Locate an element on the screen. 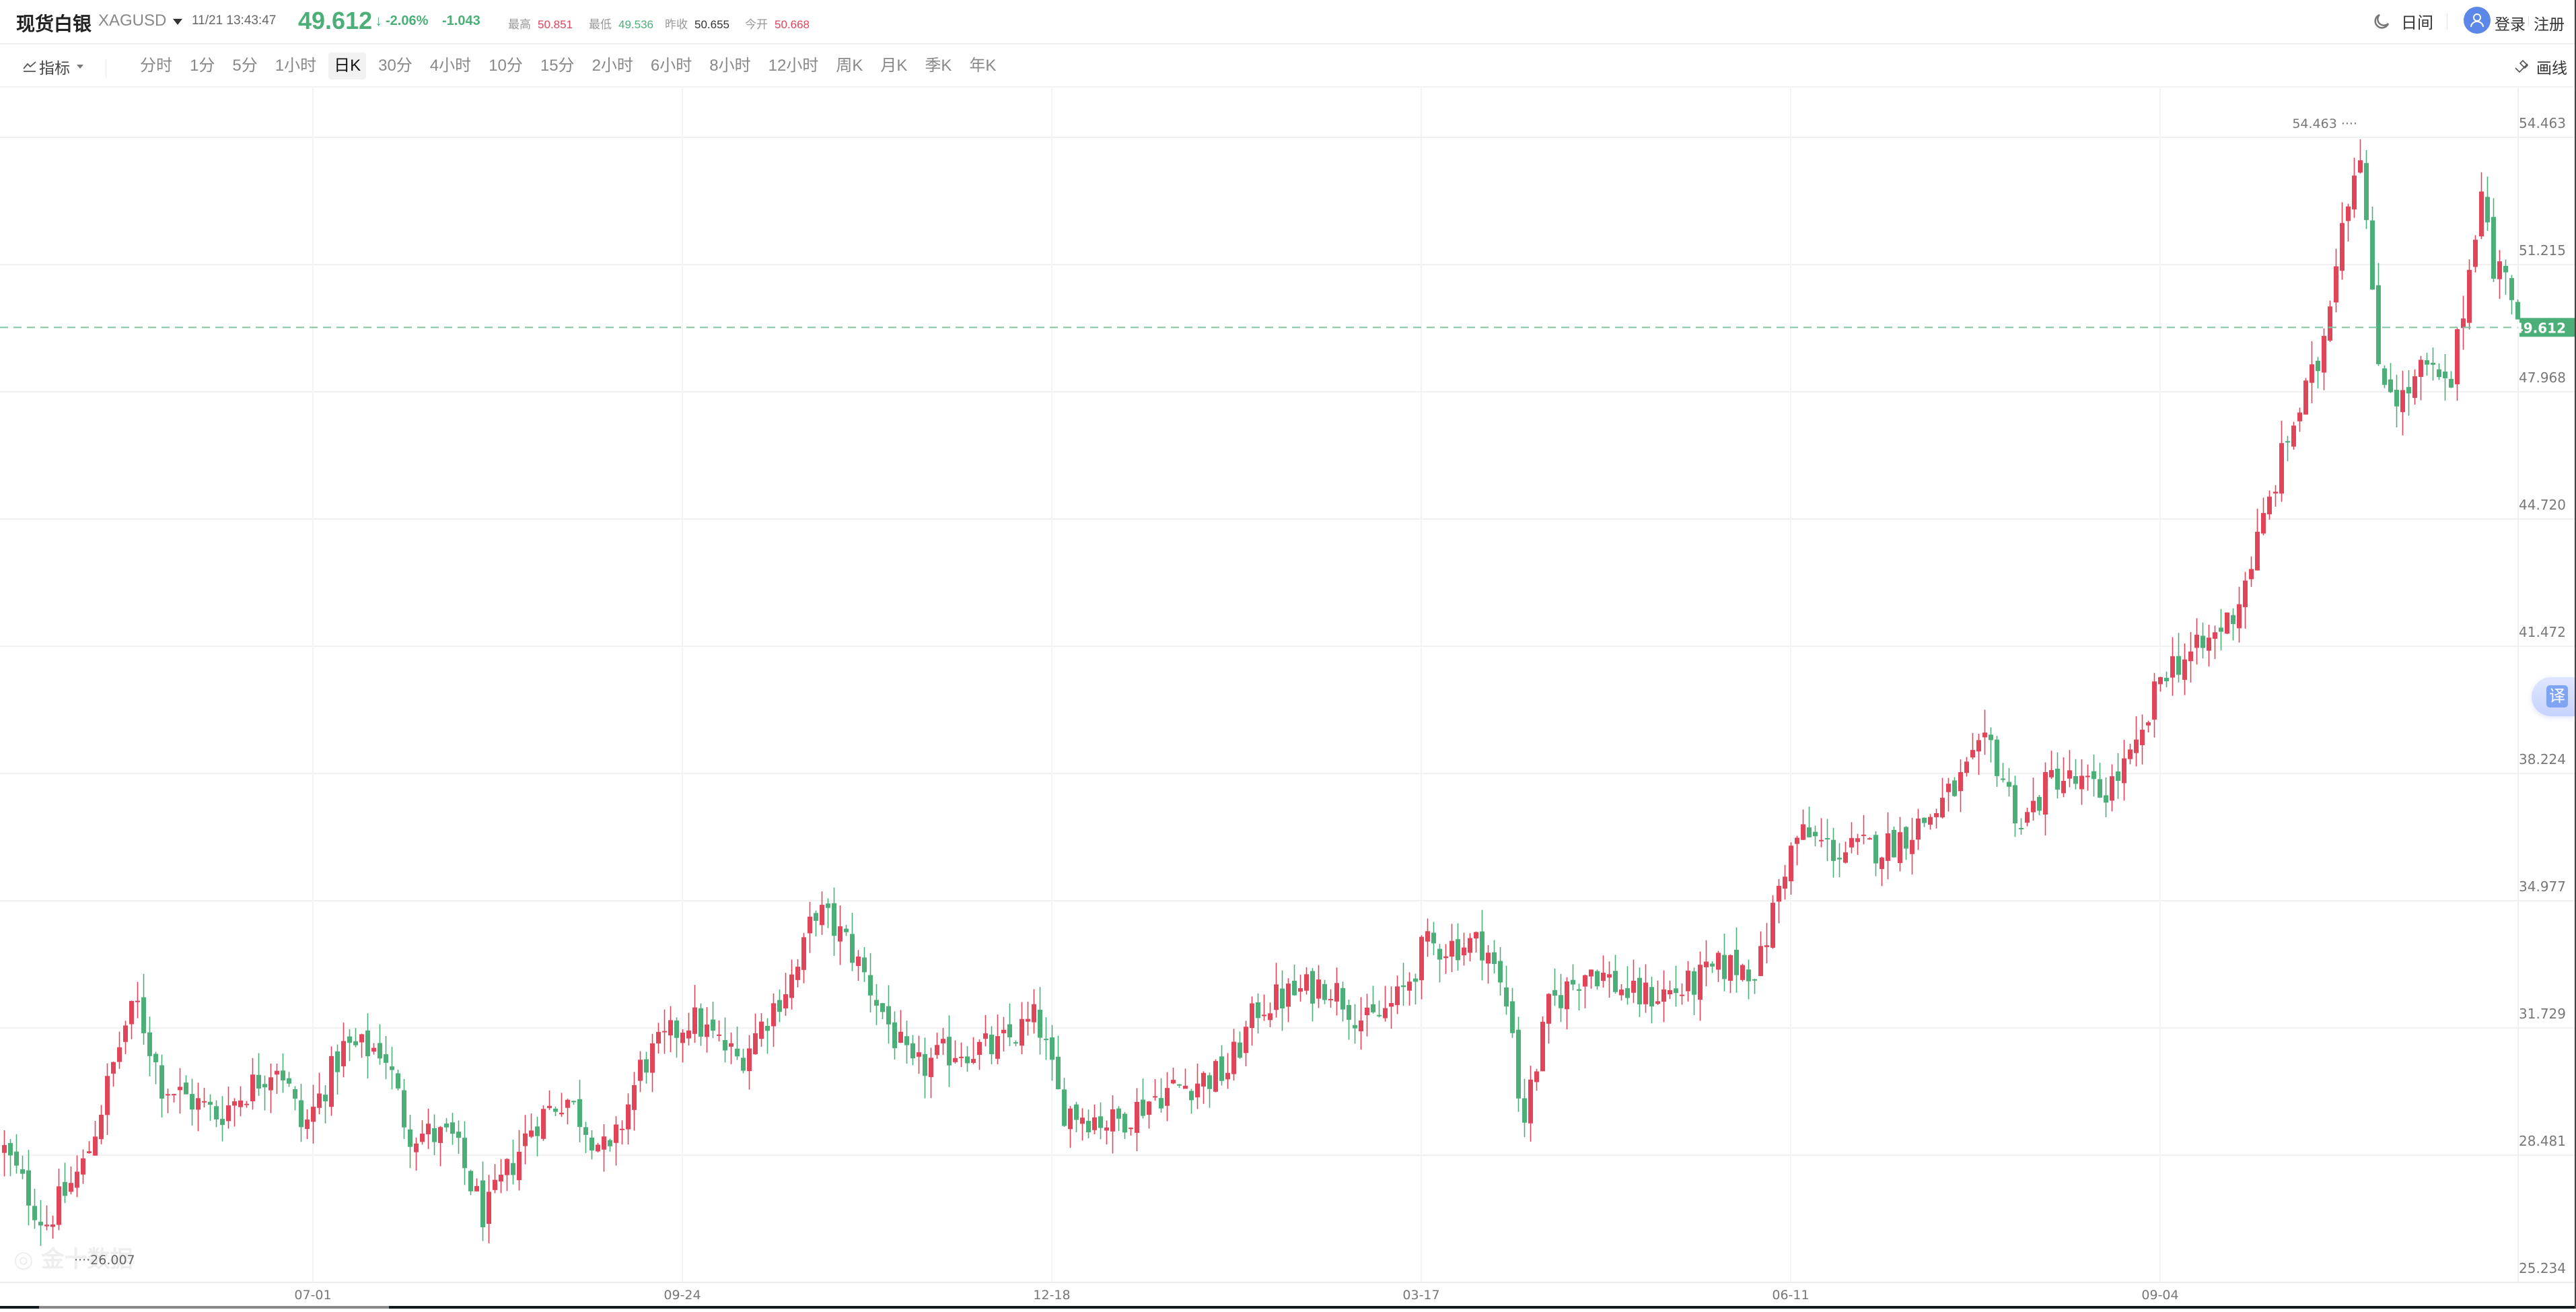  tab-period: 月K is located at coordinates (894, 66).